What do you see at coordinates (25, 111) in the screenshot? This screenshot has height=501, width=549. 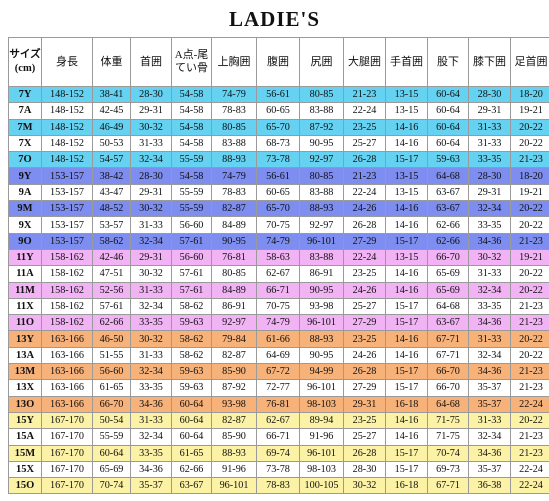 I see `size-cell: 7A` at bounding box center [25, 111].